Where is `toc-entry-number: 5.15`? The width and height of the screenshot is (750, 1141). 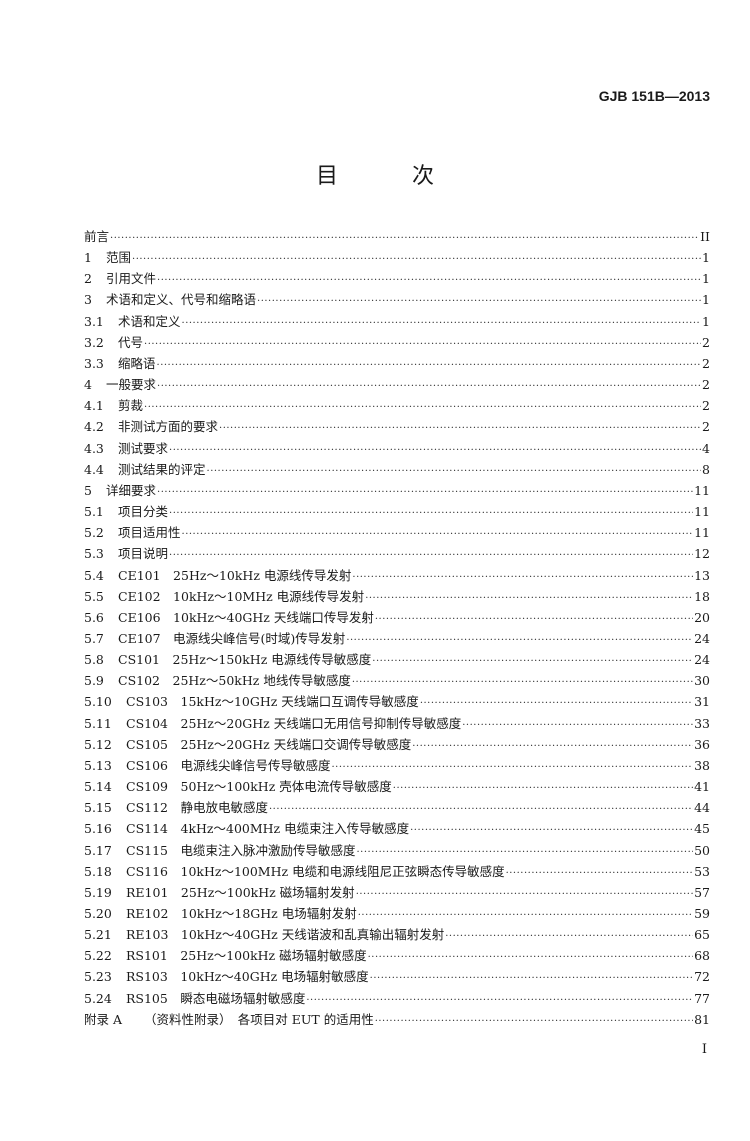
toc-entry-number: 5.15 is located at coordinates (98, 808).